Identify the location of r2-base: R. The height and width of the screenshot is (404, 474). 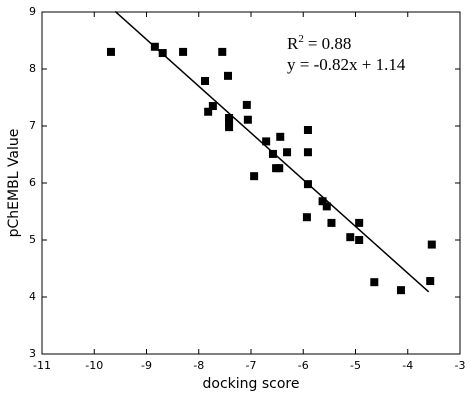
(293, 43).